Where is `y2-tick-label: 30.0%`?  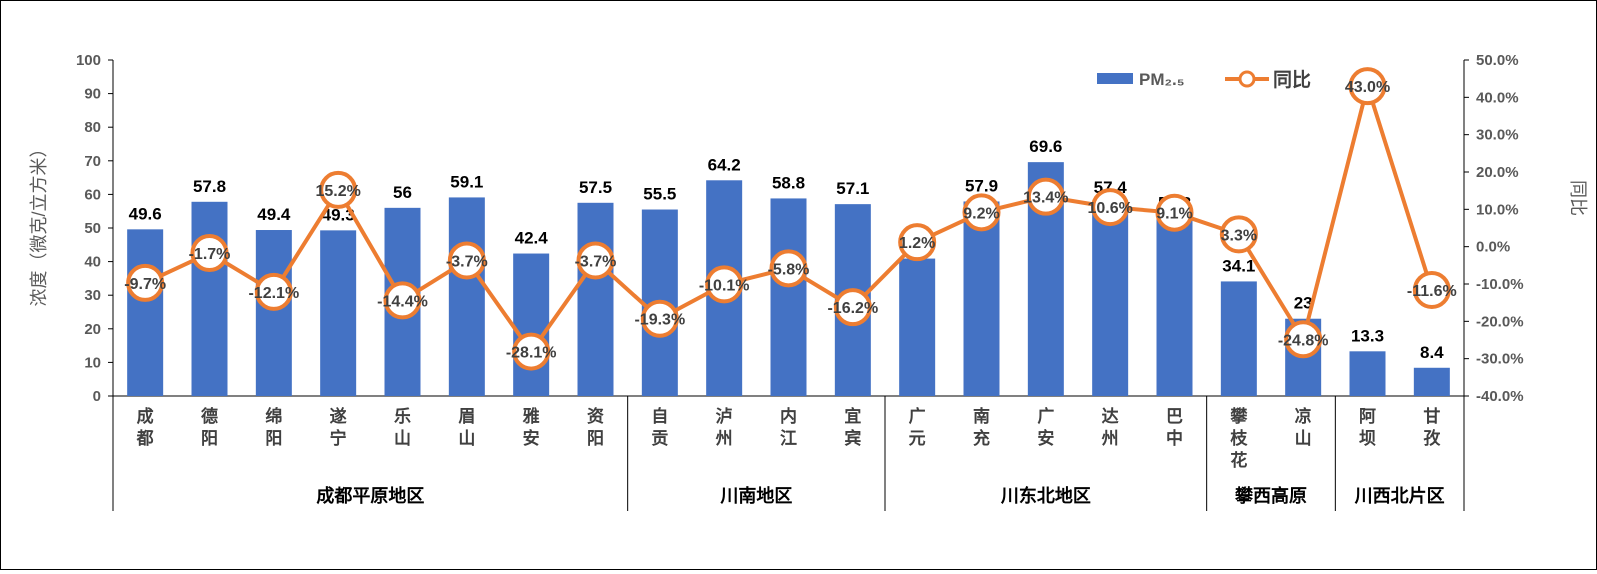
y2-tick-label: 30.0% is located at coordinates (1497, 135).